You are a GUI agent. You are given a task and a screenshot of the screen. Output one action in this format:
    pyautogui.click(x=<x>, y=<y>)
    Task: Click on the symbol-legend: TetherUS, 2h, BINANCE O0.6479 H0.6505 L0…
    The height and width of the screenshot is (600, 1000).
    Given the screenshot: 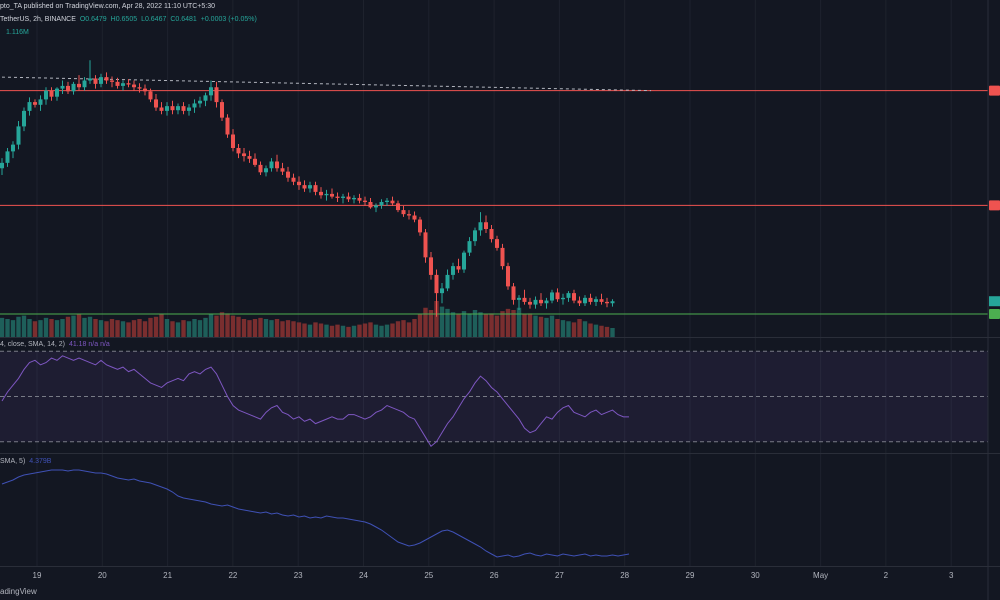 What is the action you would take?
    pyautogui.click(x=129, y=19)
    